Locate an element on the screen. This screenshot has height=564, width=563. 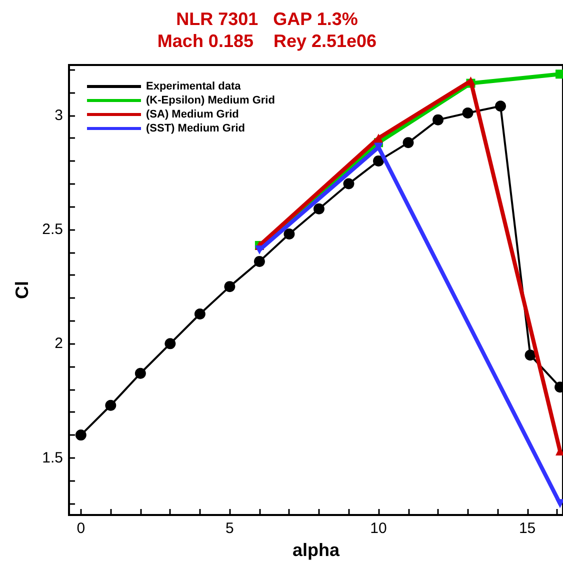
legend-label: (K-Epsilon) Medium Grid is located at coordinates (210, 100).